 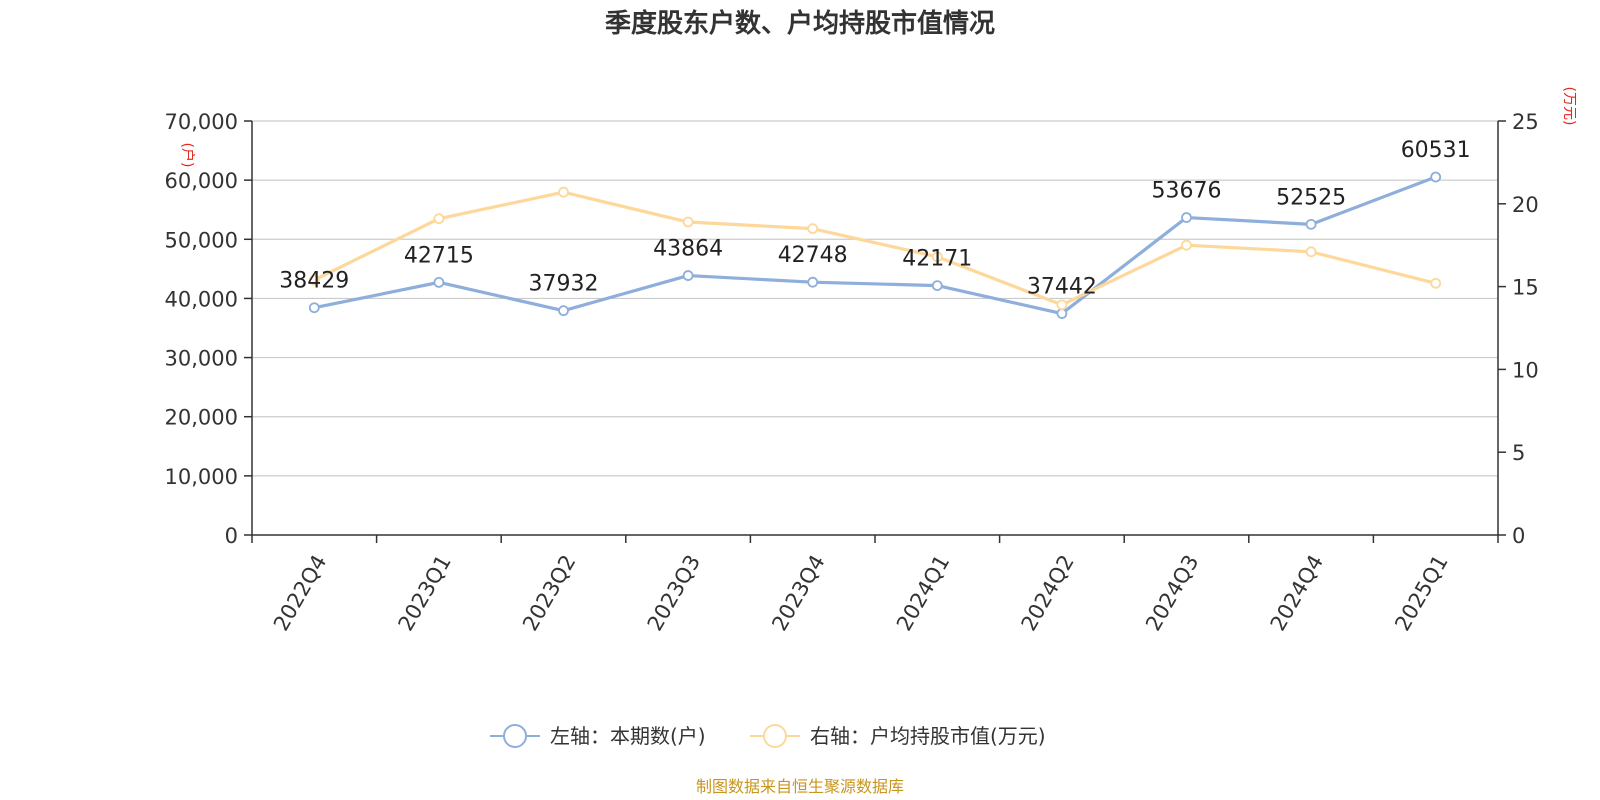 What do you see at coordinates (688, 249) in the screenshot?
I see `data-label: 43864` at bounding box center [688, 249].